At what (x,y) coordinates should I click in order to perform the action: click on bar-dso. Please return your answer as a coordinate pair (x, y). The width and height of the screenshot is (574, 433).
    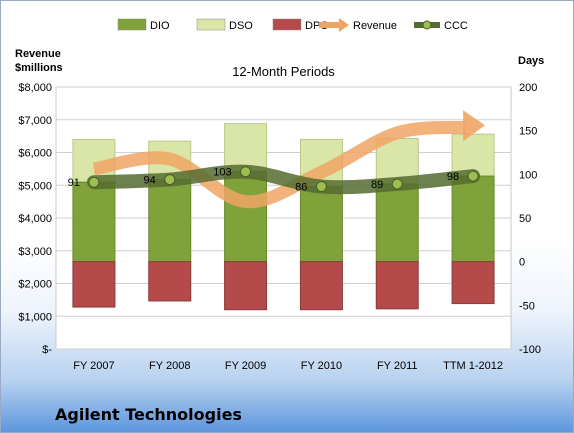
    Looking at the image, I should click on (246, 148).